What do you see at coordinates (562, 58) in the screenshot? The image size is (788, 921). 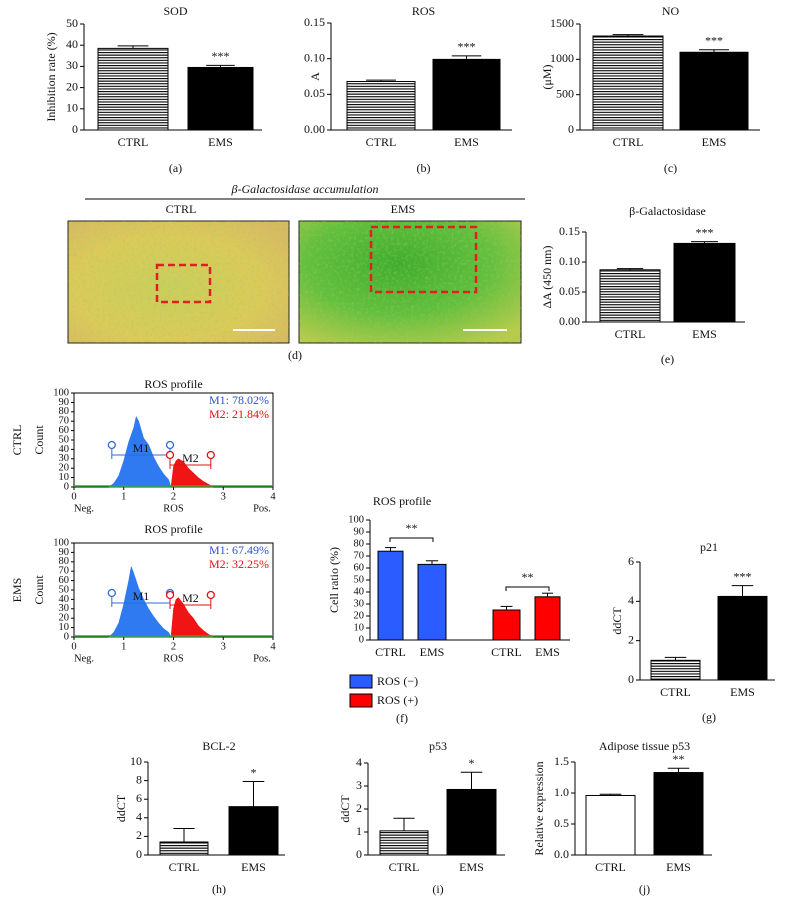 I see `y-tick-label: 1000` at bounding box center [562, 58].